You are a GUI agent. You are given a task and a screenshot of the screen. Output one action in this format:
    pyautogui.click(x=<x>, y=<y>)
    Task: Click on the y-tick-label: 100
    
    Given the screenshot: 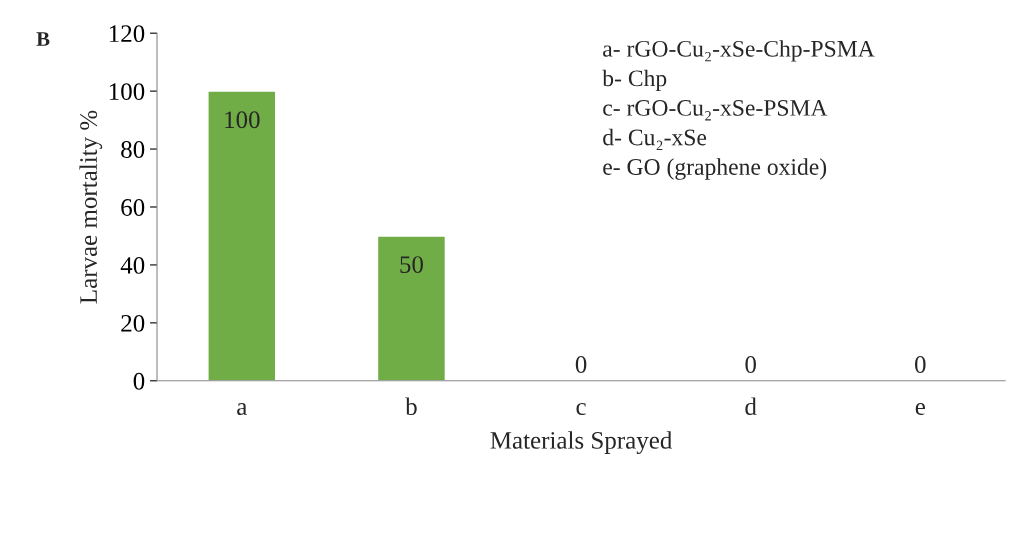 What is the action you would take?
    pyautogui.click(x=127, y=92)
    